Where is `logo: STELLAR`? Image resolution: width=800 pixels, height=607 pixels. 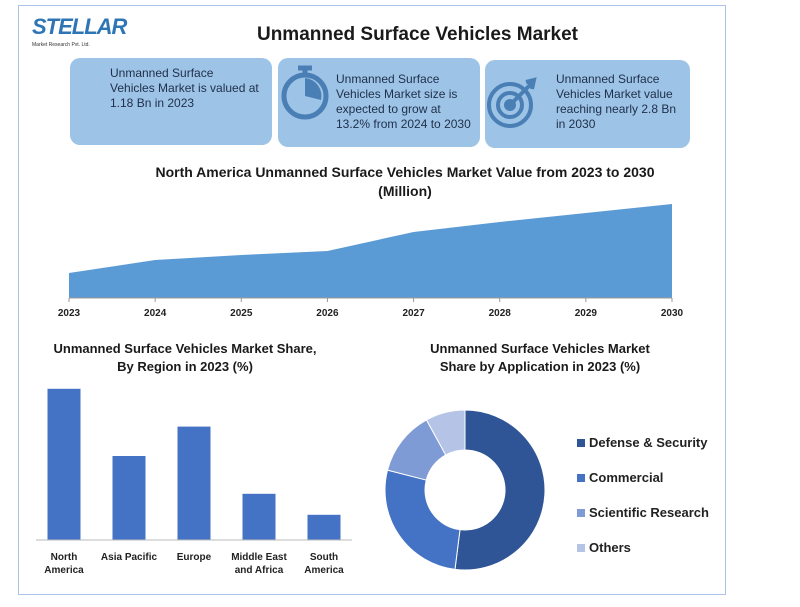 logo: STELLAR is located at coordinates (79, 26).